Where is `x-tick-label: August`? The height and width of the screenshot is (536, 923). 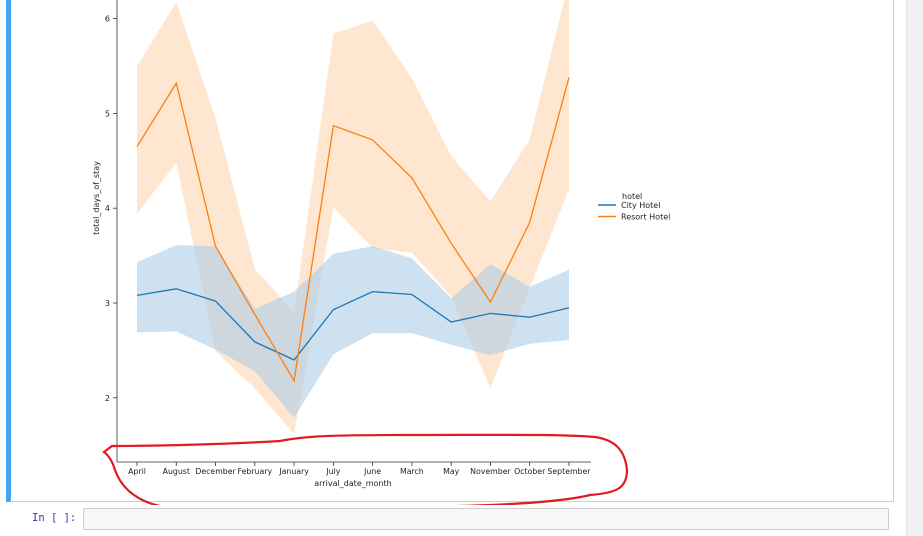 x-tick-label: August is located at coordinates (176, 471).